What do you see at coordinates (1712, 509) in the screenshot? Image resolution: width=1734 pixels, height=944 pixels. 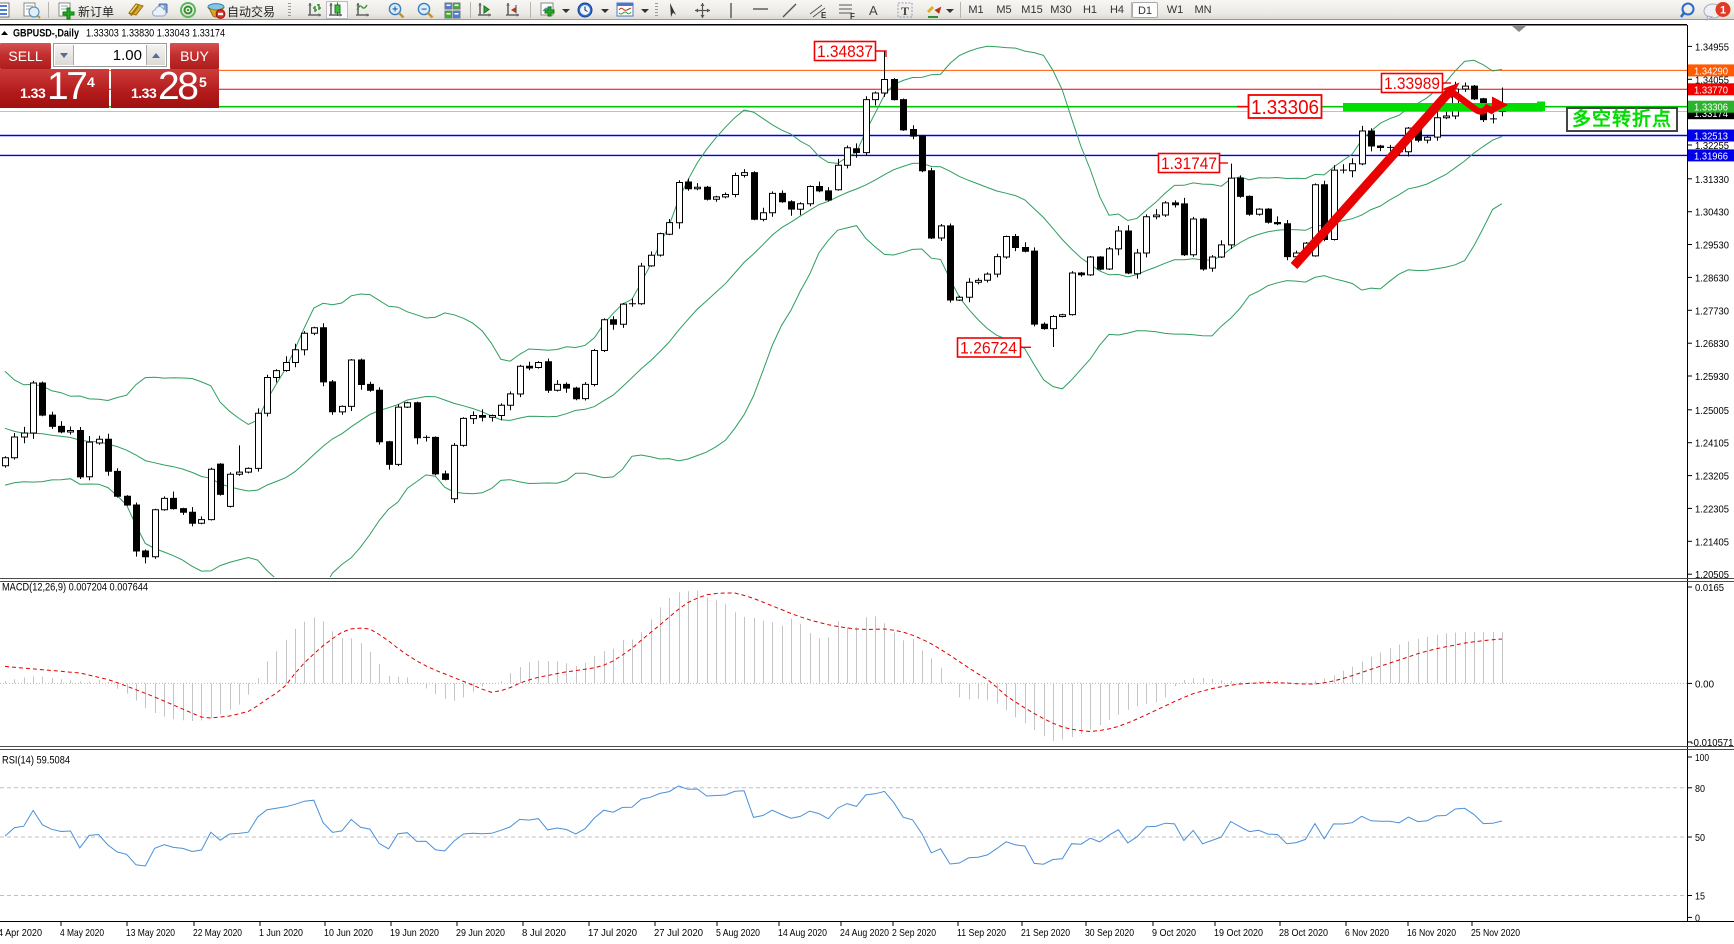 I see `svg-text: 1.22305` at bounding box center [1712, 509].